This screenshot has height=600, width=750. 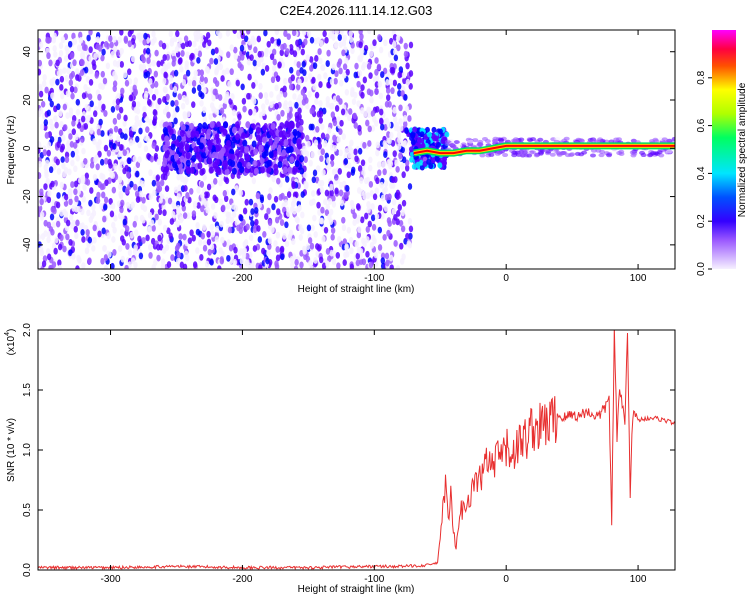 I want to click on x-tick-label: -100, so click(x=374, y=278).